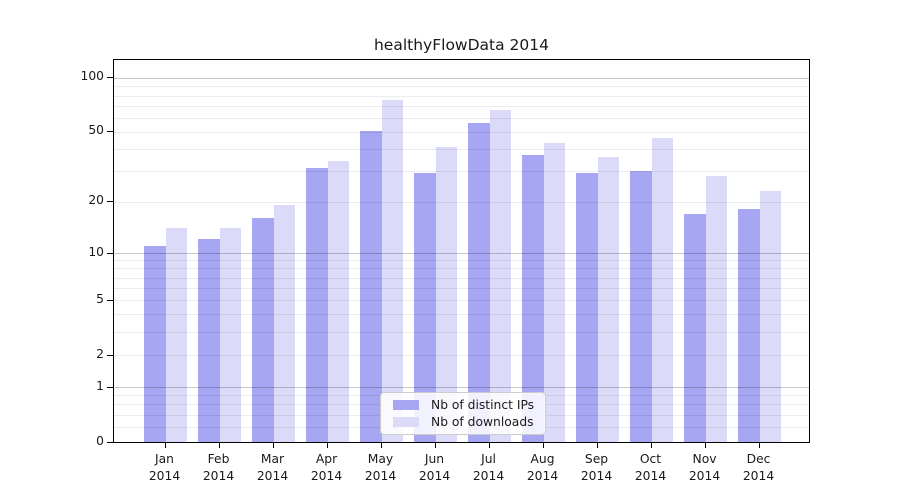  What do you see at coordinates (479, 282) in the screenshot?
I see `bar-distinct-ips-jul` at bounding box center [479, 282].